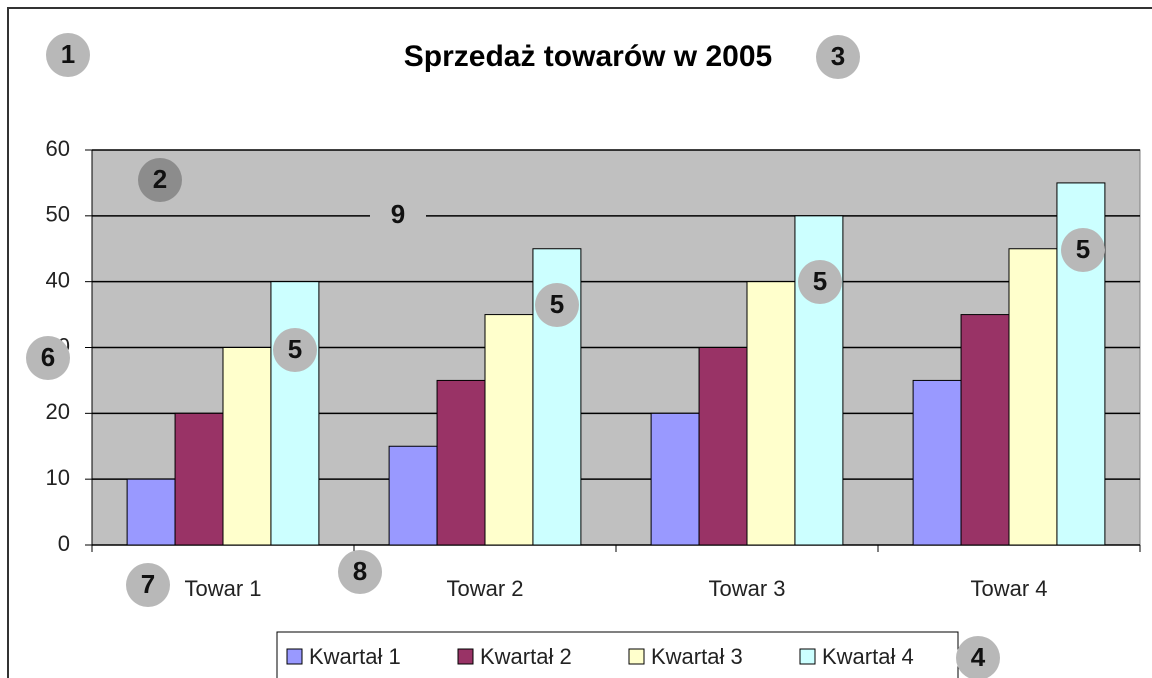 The image size is (1152, 678). What do you see at coordinates (58, 279) in the screenshot?
I see `y-tick-label: 40` at bounding box center [58, 279].